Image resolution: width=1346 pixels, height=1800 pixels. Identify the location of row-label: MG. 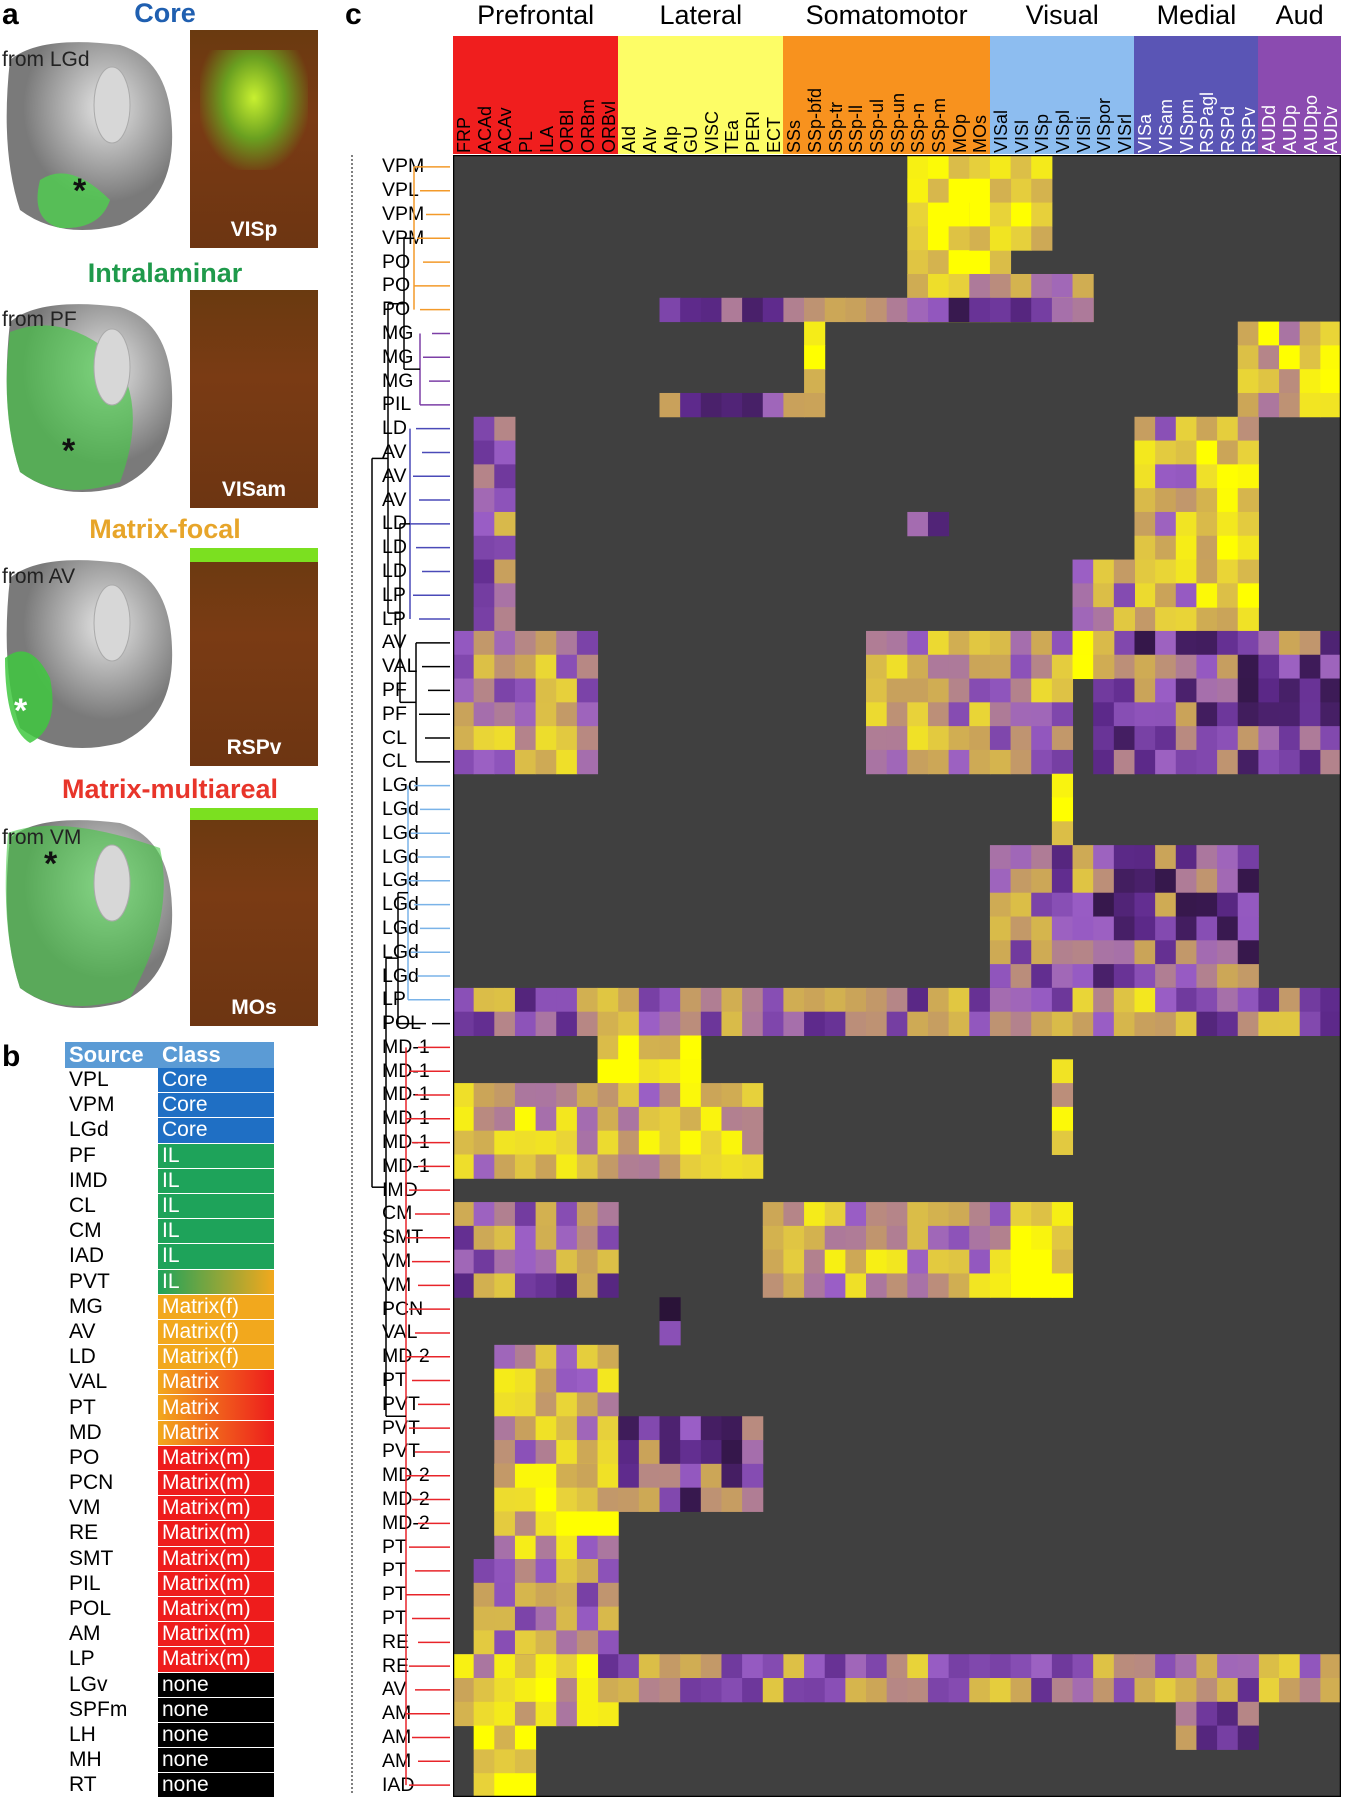
(398, 356).